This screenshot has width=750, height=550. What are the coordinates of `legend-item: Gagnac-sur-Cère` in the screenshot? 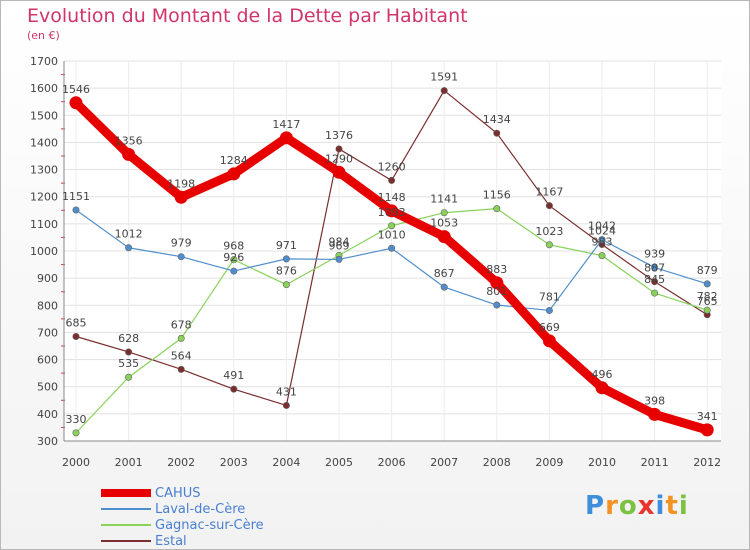 It's located at (182, 525).